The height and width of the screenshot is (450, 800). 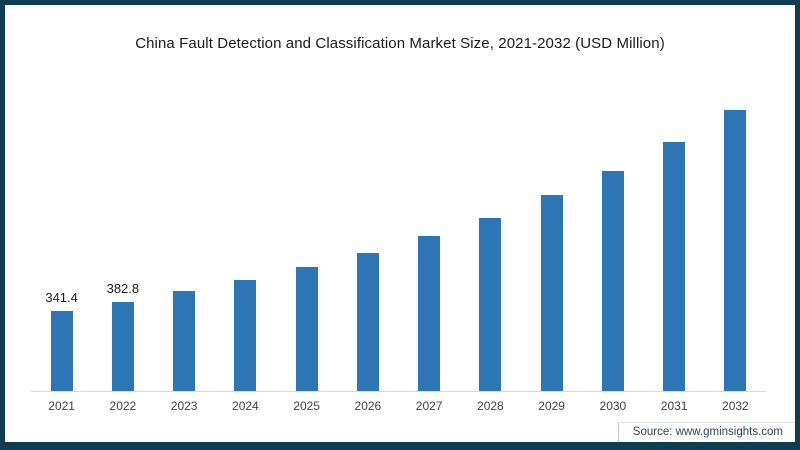 I want to click on bar-value-label: 382.8, so click(x=123, y=288).